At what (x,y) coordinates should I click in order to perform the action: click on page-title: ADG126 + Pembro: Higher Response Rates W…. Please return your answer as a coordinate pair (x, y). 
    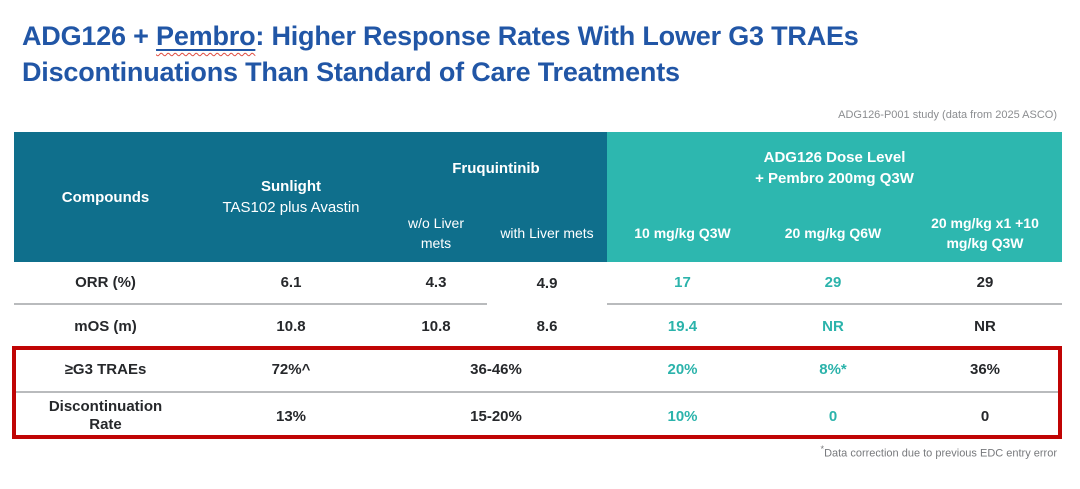
    Looking at the image, I should click on (440, 54).